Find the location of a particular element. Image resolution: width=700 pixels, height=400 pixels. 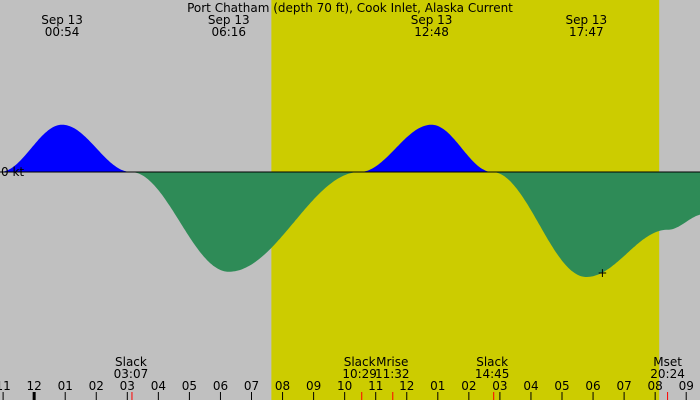

top-event-time: 00:54 is located at coordinates (62, 32).